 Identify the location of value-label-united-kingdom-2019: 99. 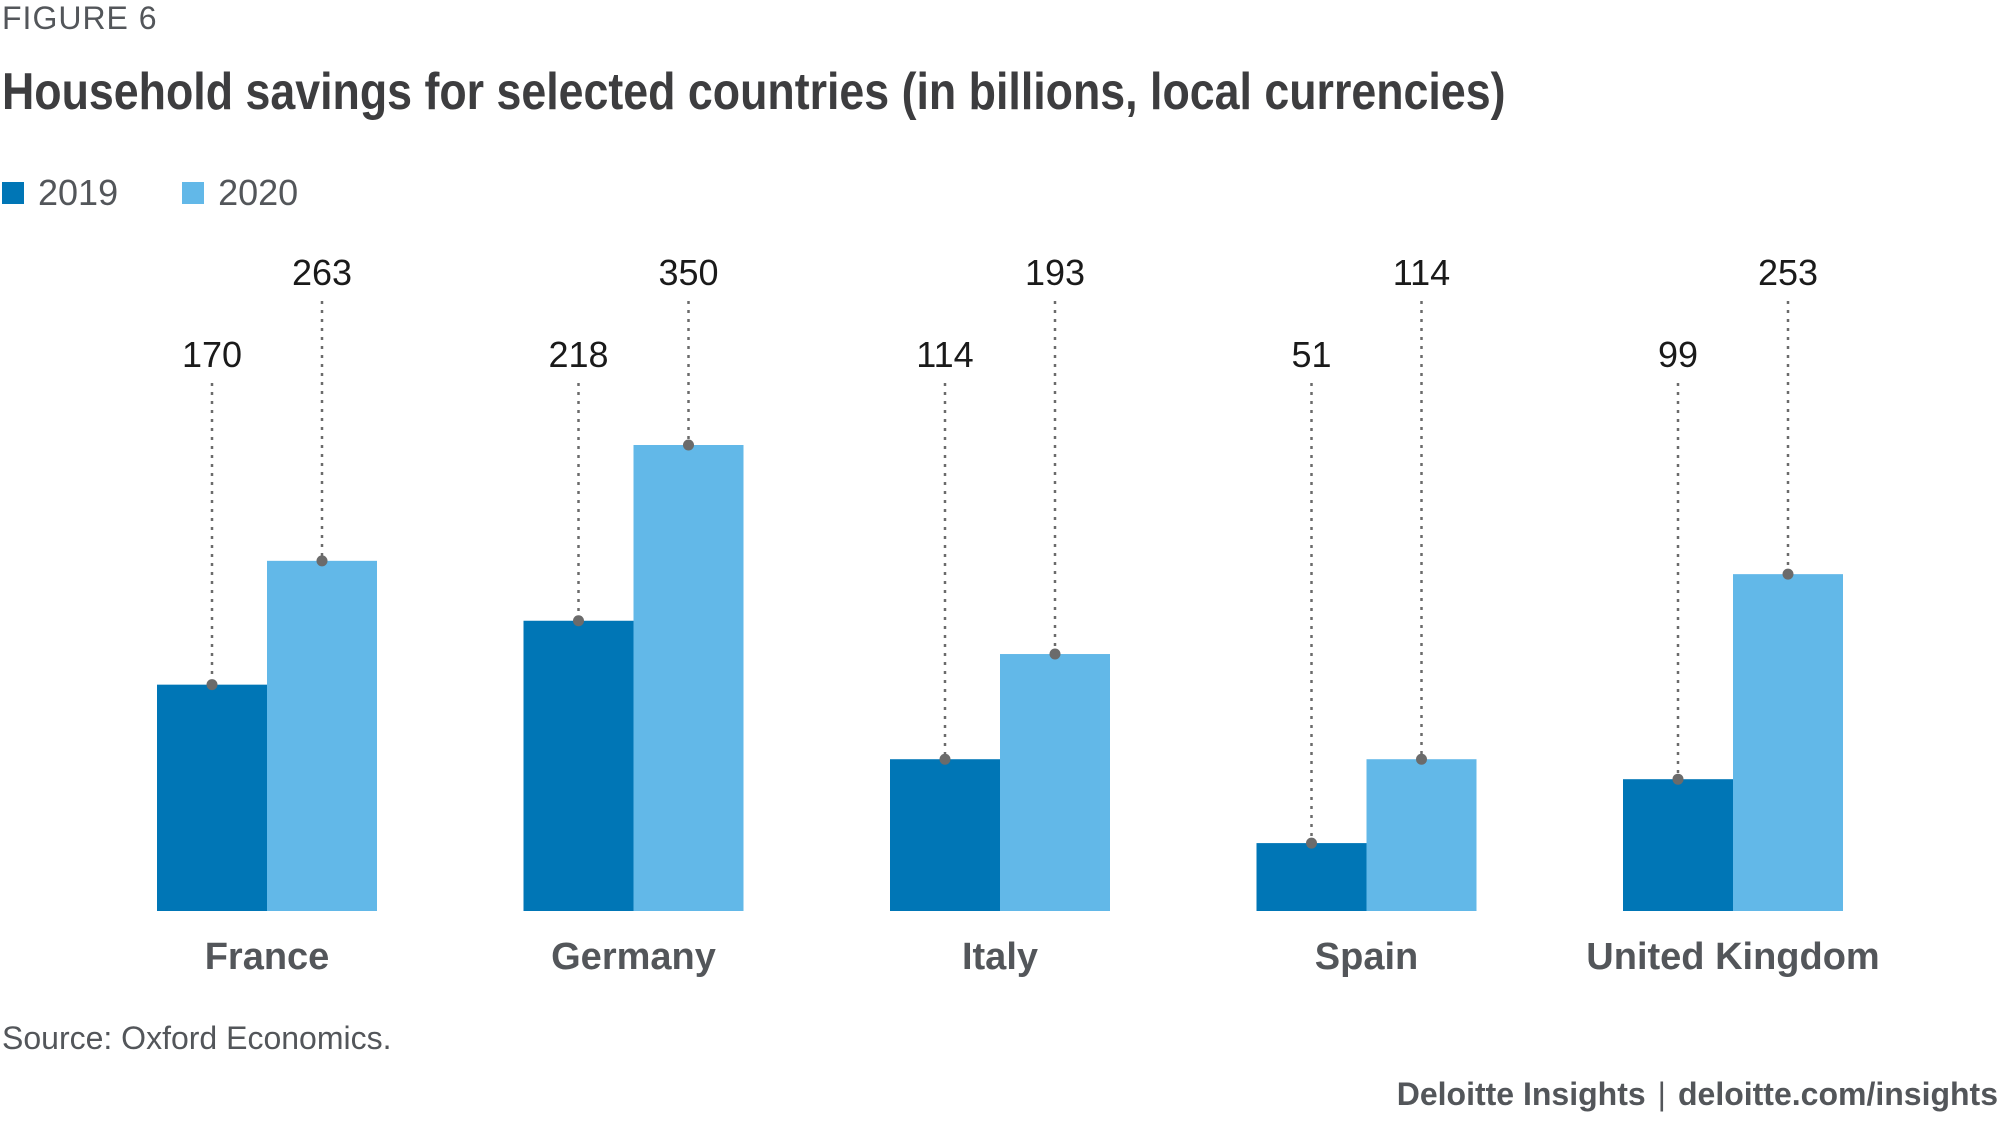
(1678, 354).